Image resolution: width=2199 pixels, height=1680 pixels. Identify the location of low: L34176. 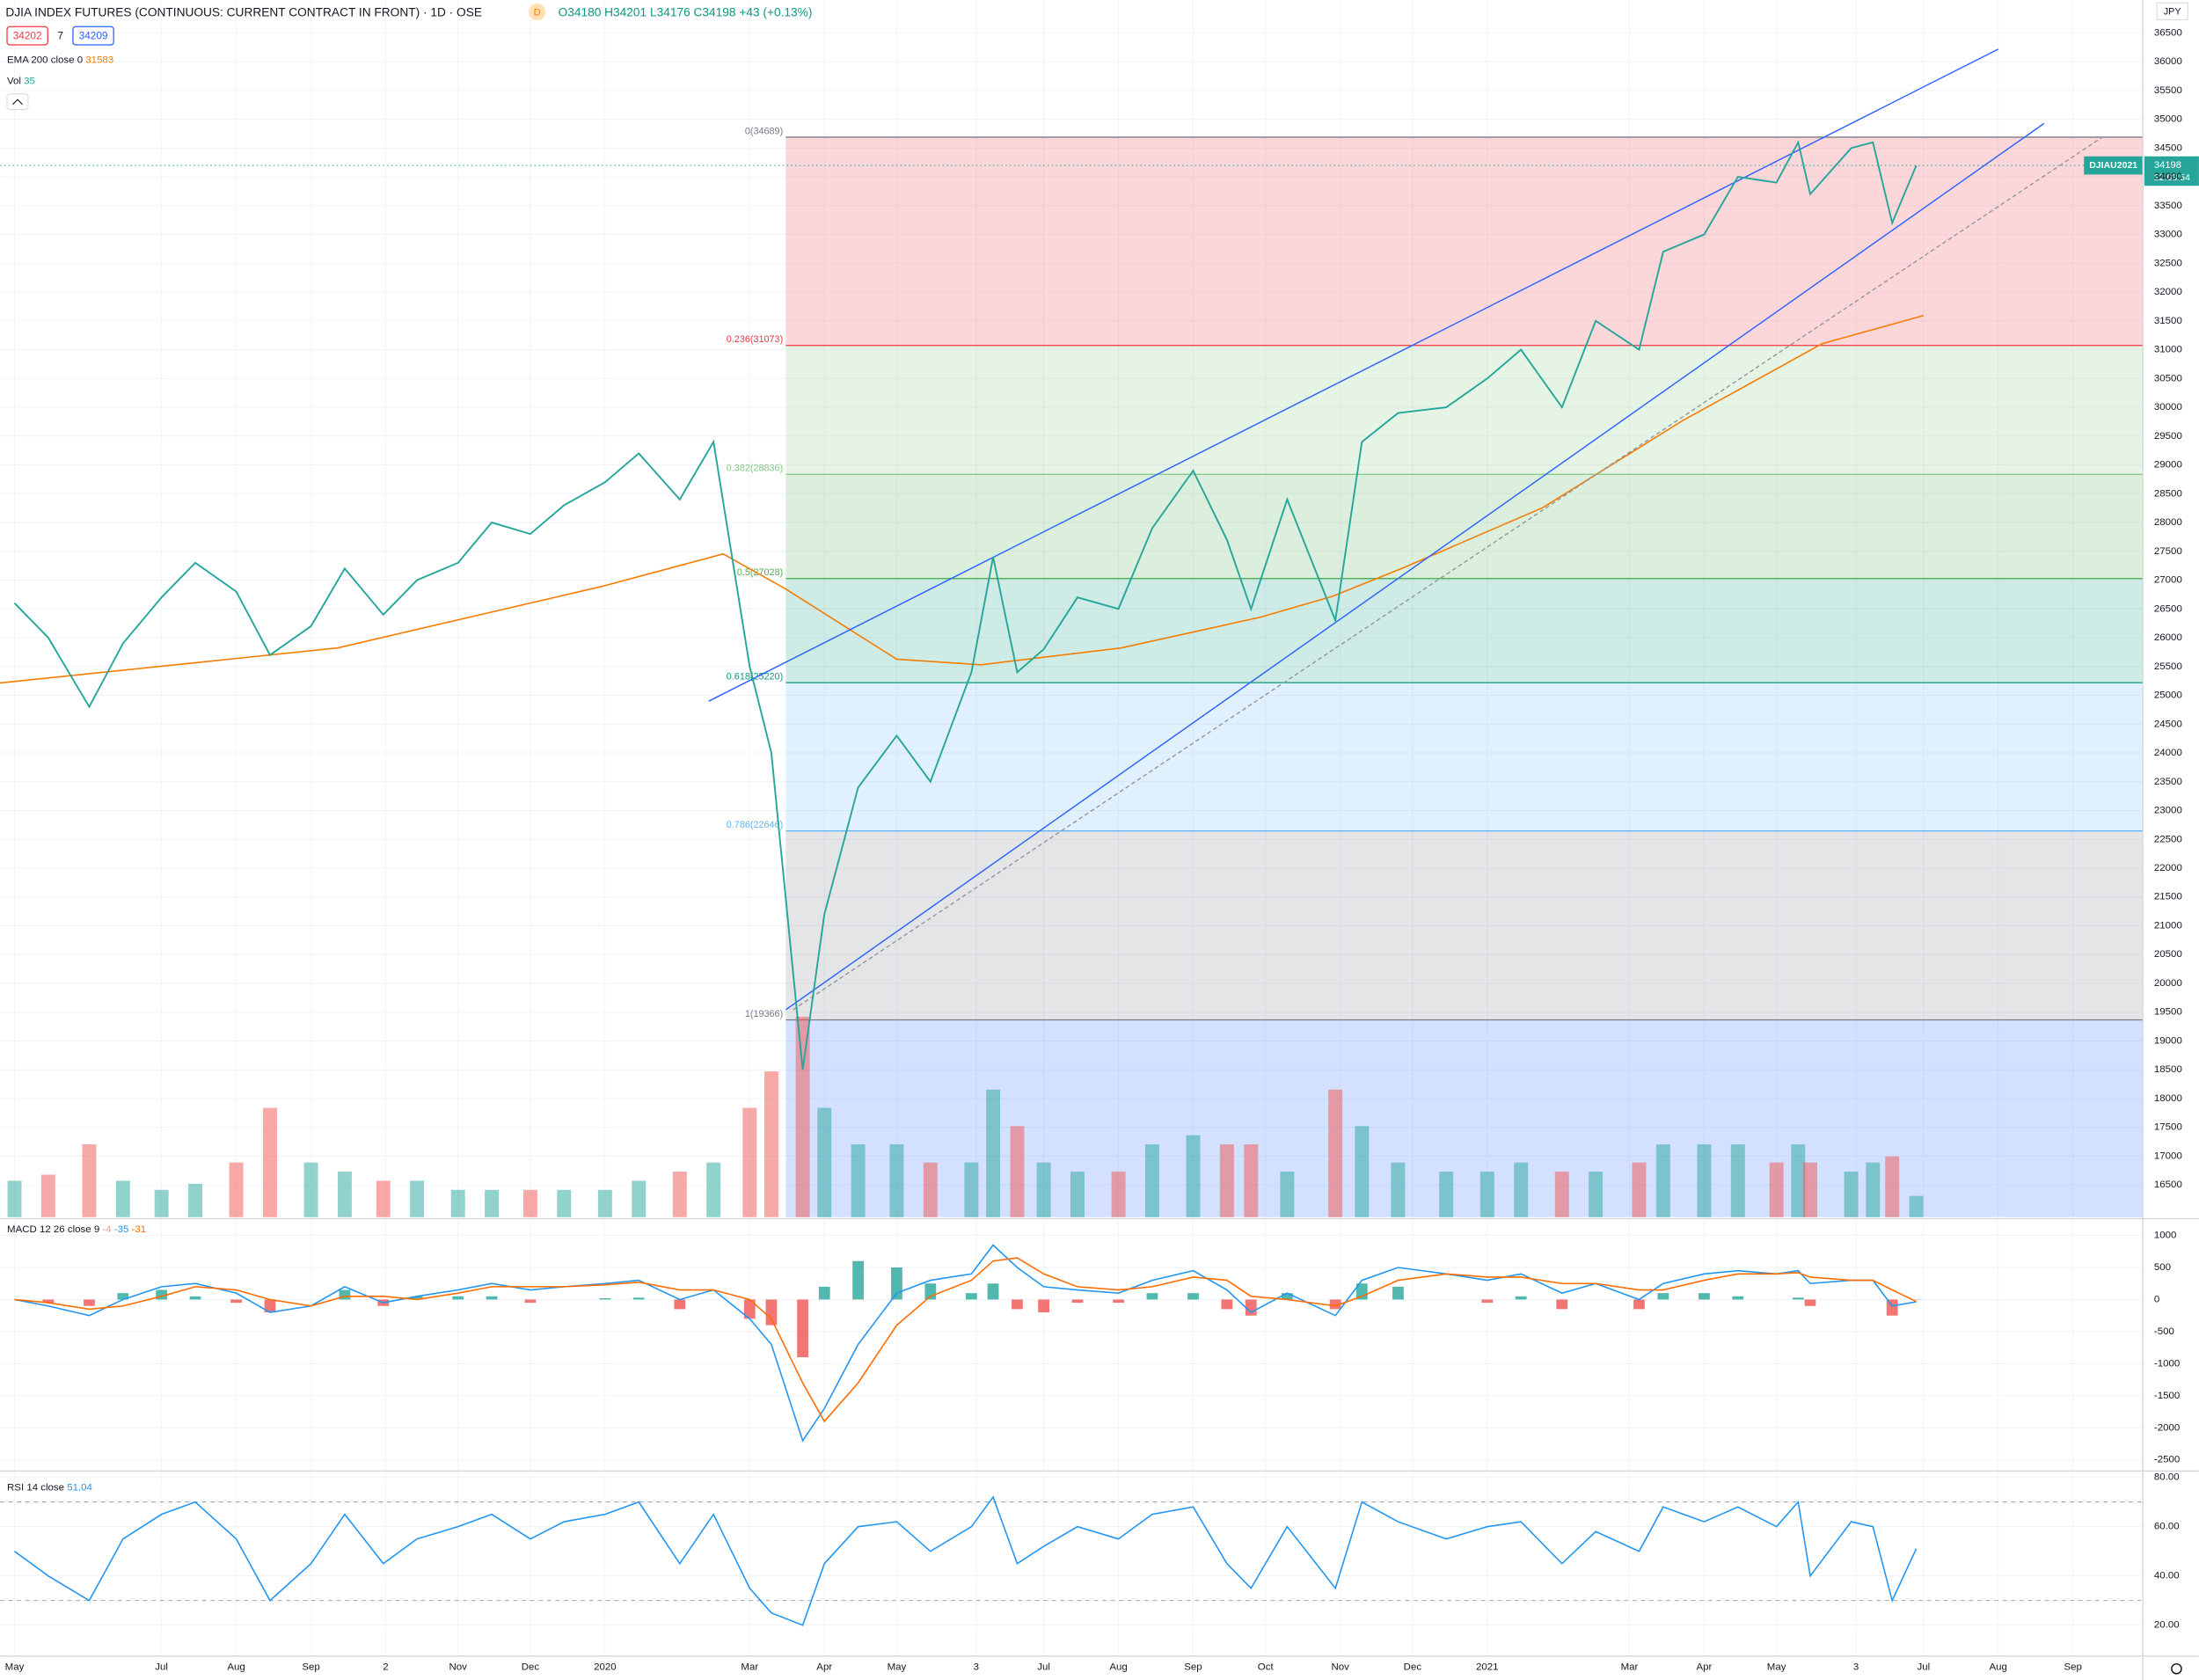
(670, 11).